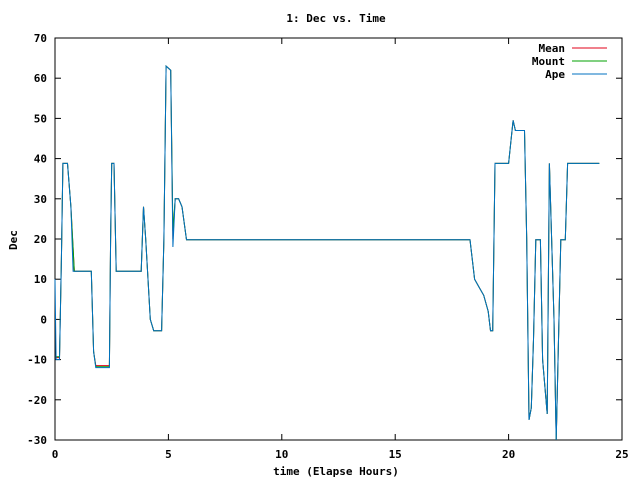 The height and width of the screenshot is (480, 640). Describe the element at coordinates (555, 74) in the screenshot. I see `legend-label-ape: Ape` at that location.